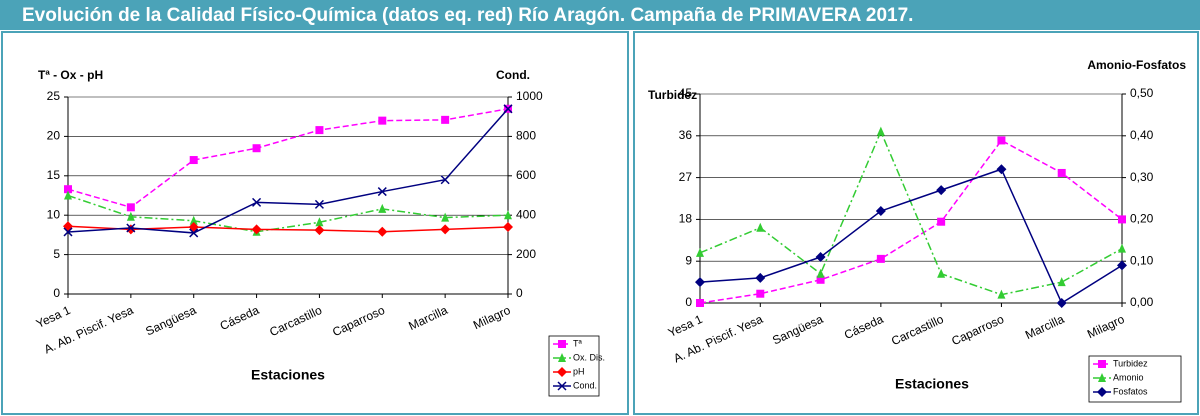 Image resolution: width=1200 pixels, height=416 pixels. What do you see at coordinates (589, 357) in the screenshot?
I see `legend-label: Ox. Dis.` at bounding box center [589, 357].